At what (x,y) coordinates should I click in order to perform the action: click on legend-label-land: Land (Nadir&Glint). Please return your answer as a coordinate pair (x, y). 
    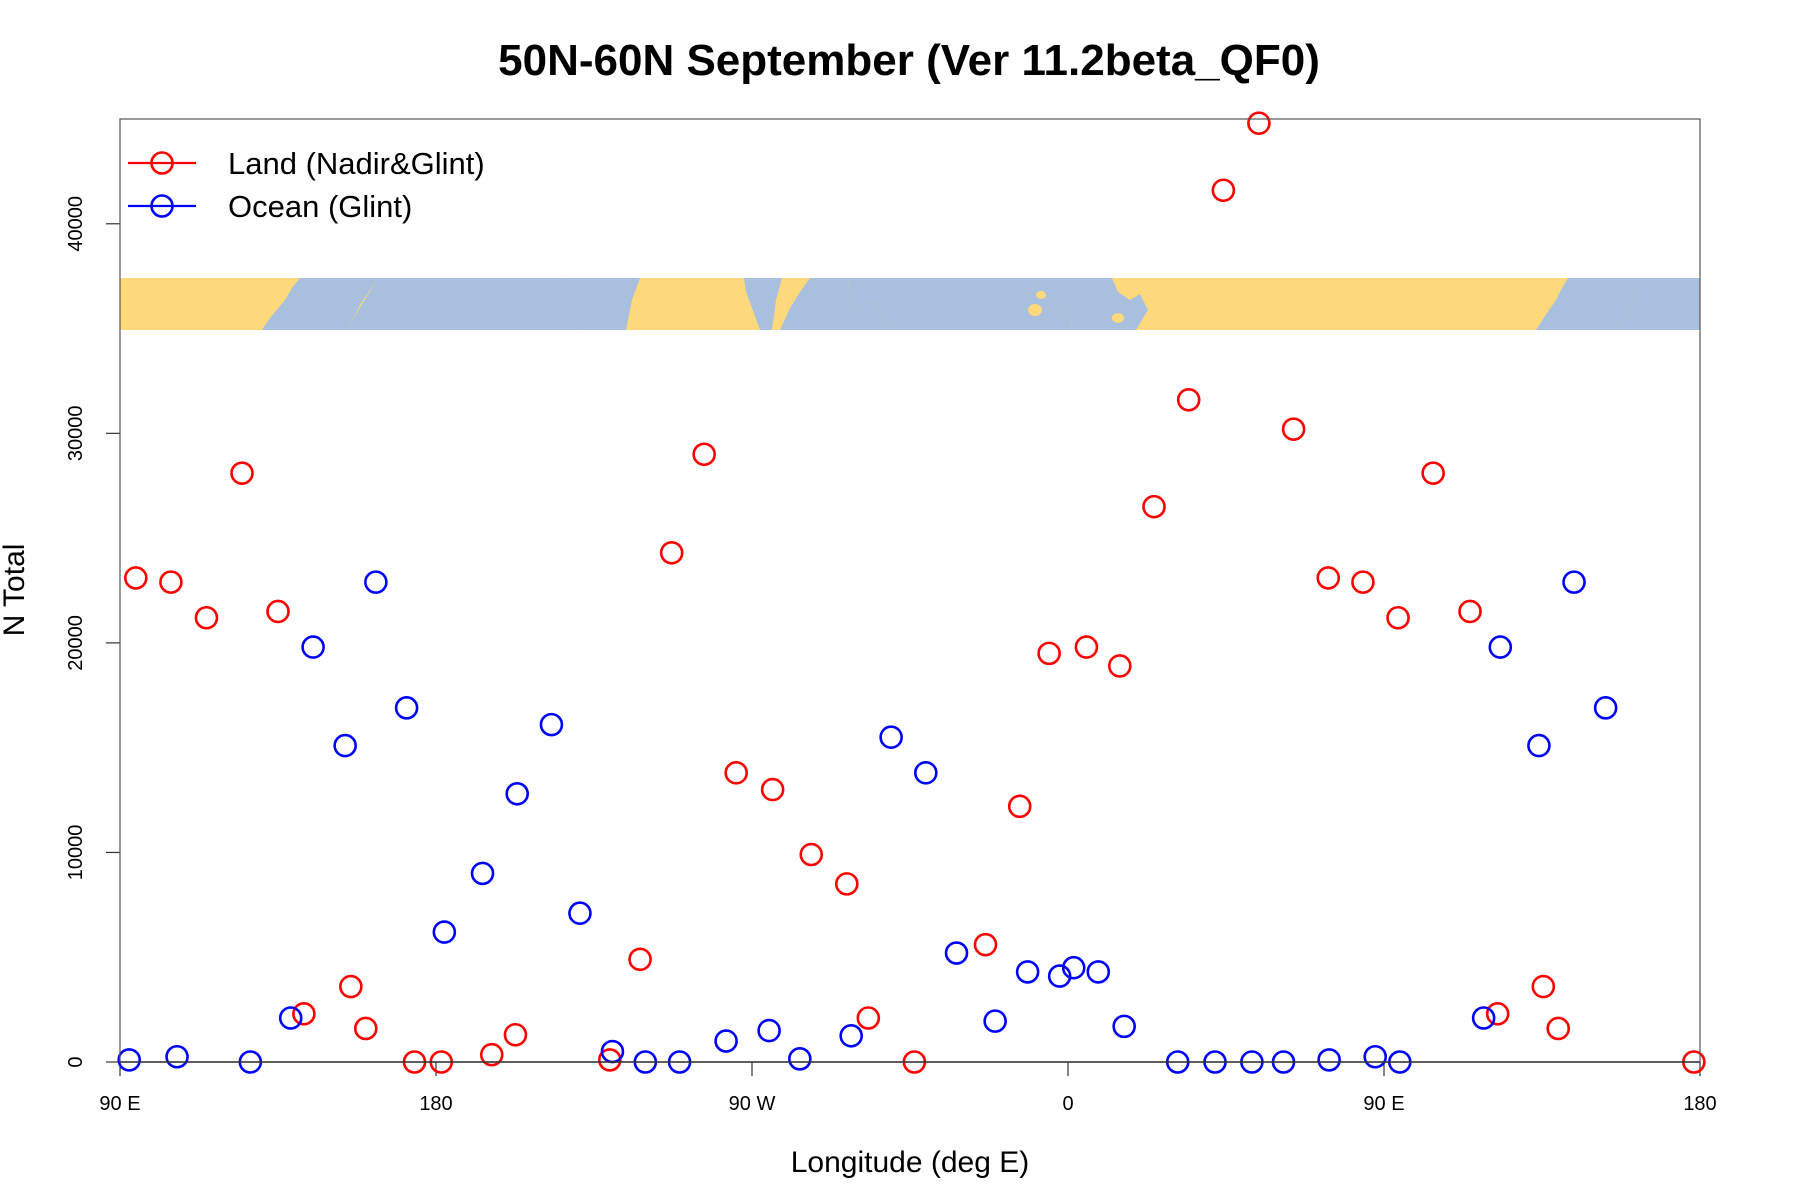
    Looking at the image, I should click on (356, 163).